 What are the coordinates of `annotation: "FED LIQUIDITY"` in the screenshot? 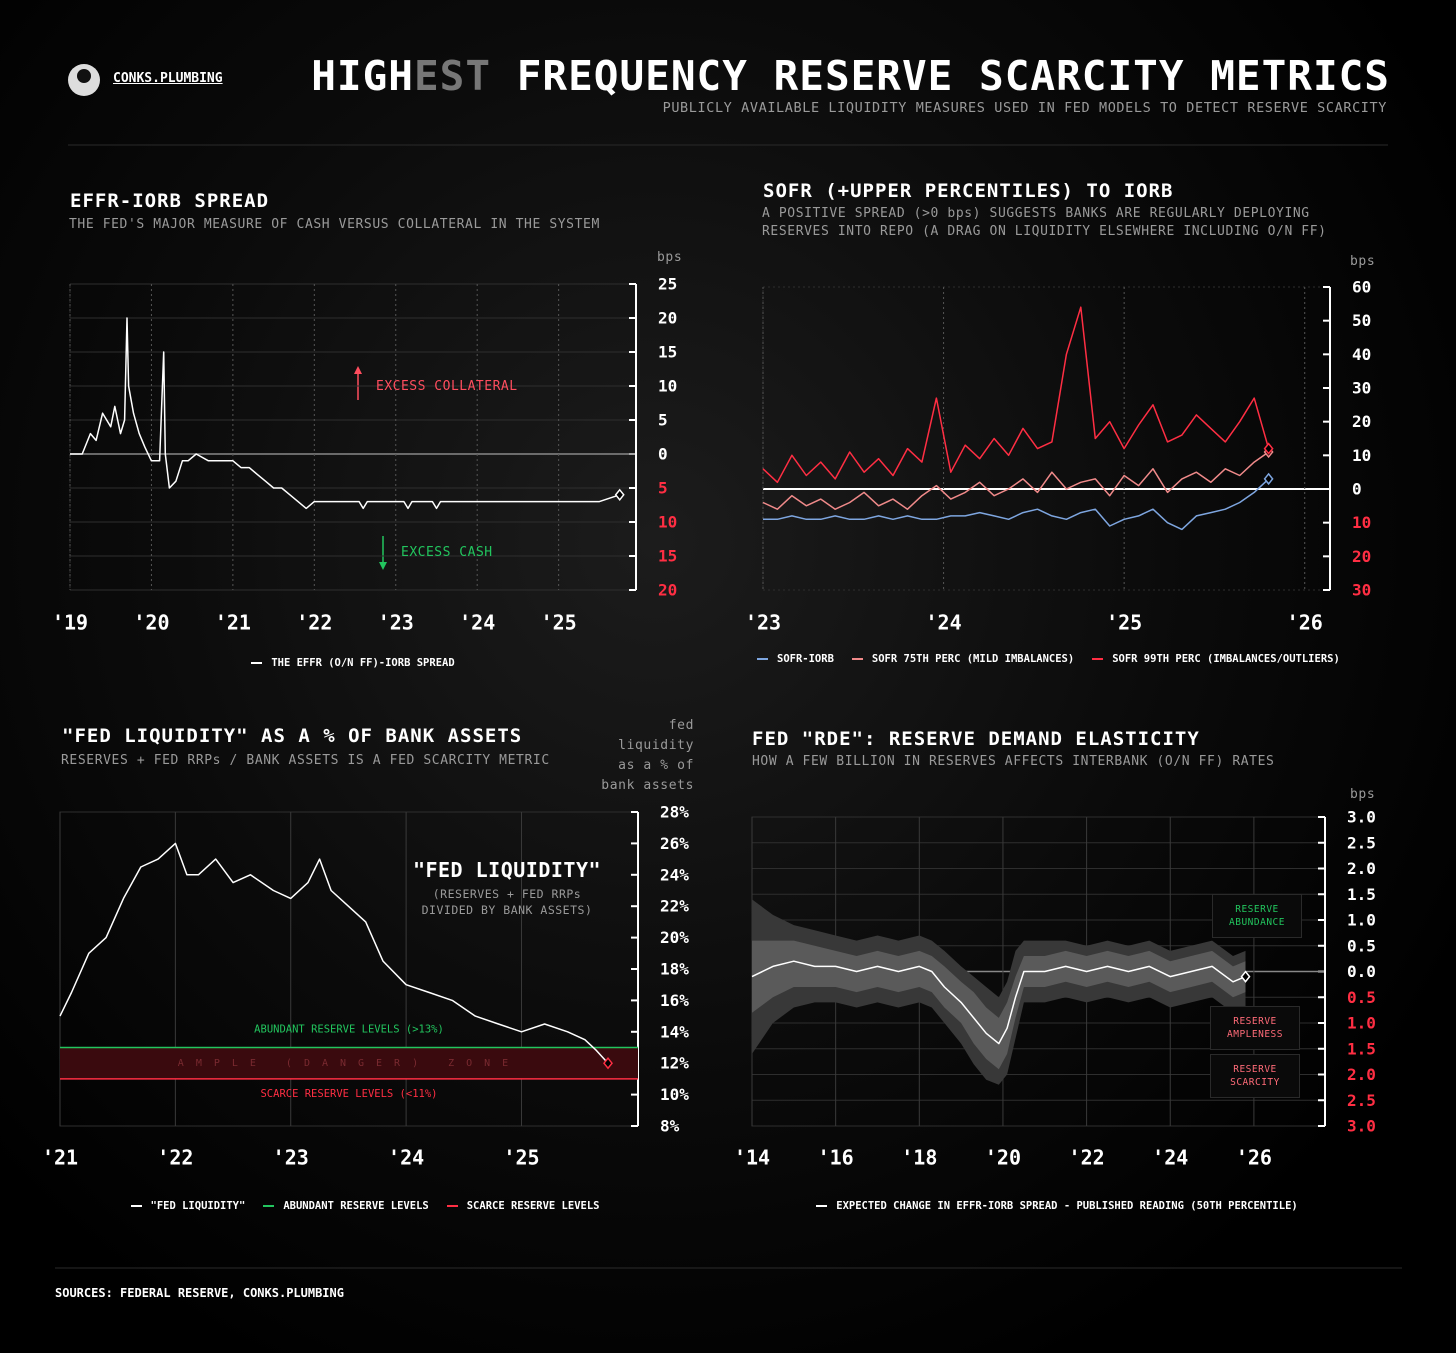 It's located at (507, 870).